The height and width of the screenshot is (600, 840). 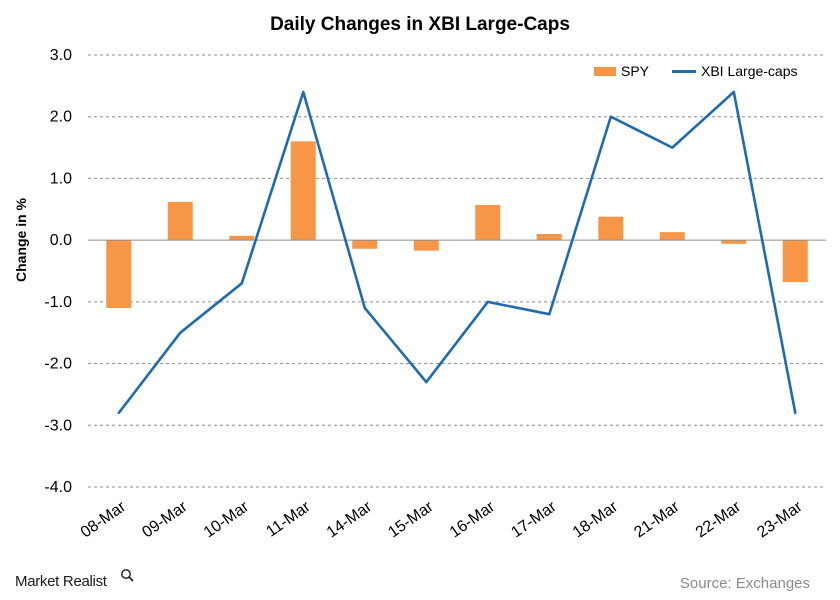 I want to click on source-note: Source: Exchanges, so click(x=745, y=583).